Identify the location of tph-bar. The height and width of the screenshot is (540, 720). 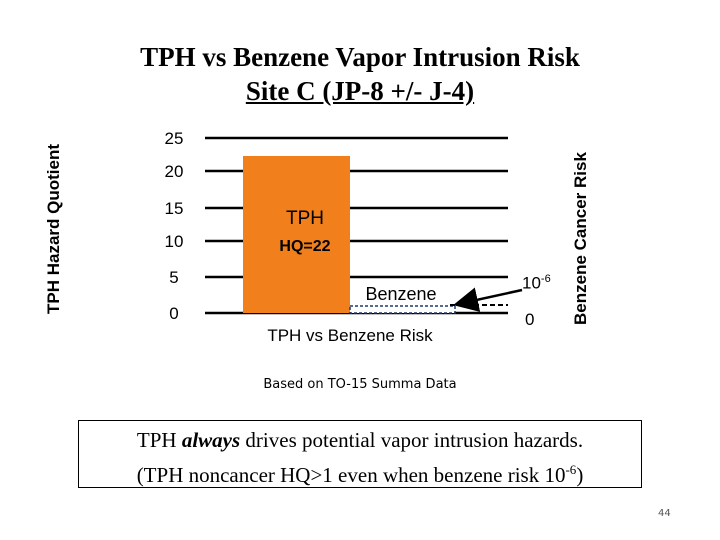
(296, 234).